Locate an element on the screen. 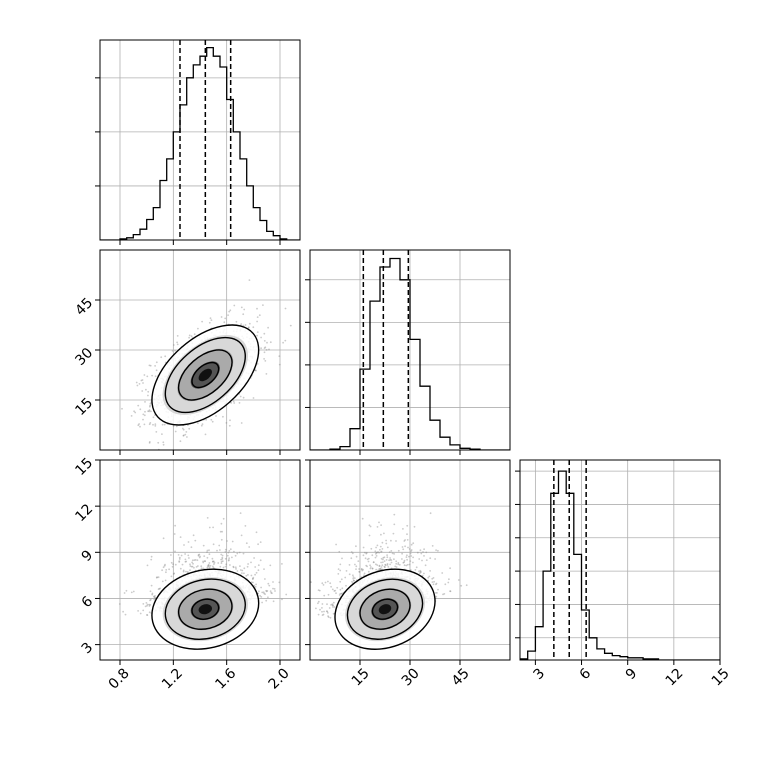 The height and width of the screenshot is (760, 760). x-tick-label: 45 is located at coordinates (461, 677).